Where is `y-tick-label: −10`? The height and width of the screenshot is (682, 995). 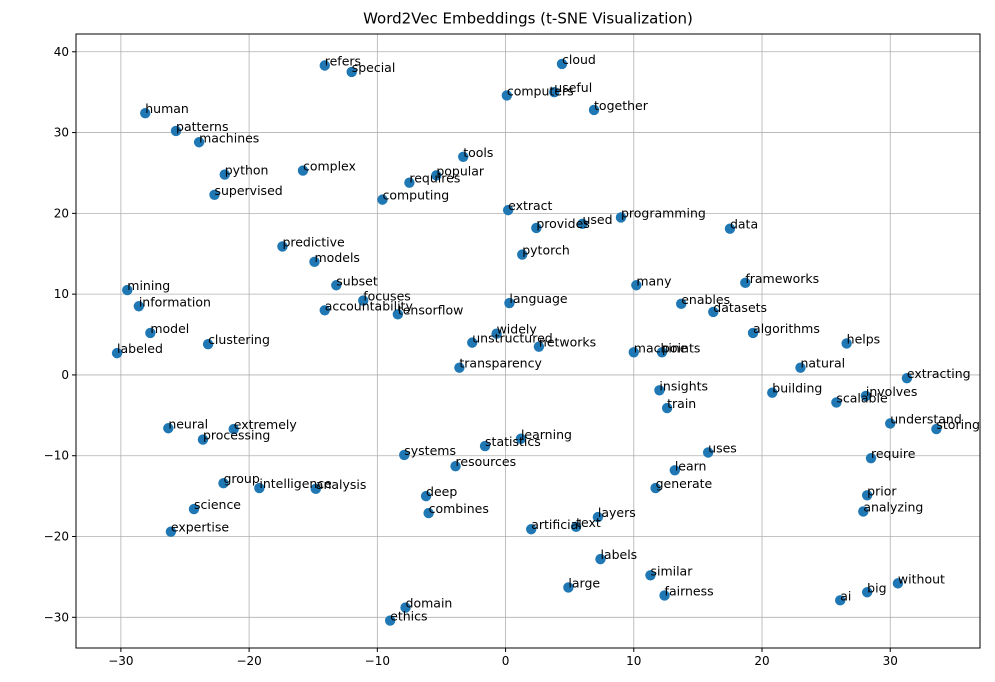
y-tick-label: −10 is located at coordinates (56, 456).